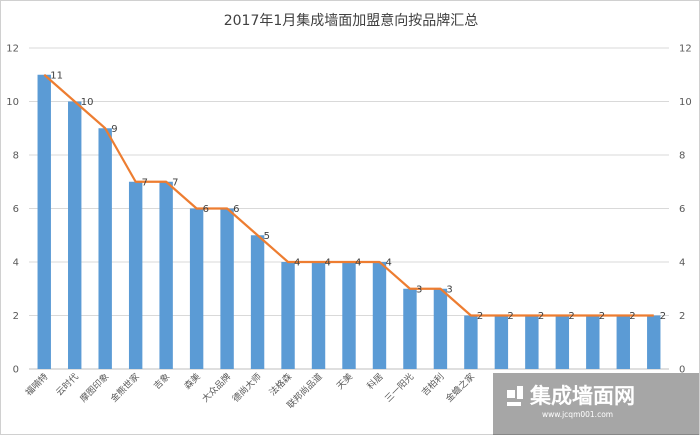 The image size is (700, 436). I want to click on y-tick-label-right: 12, so click(685, 49).